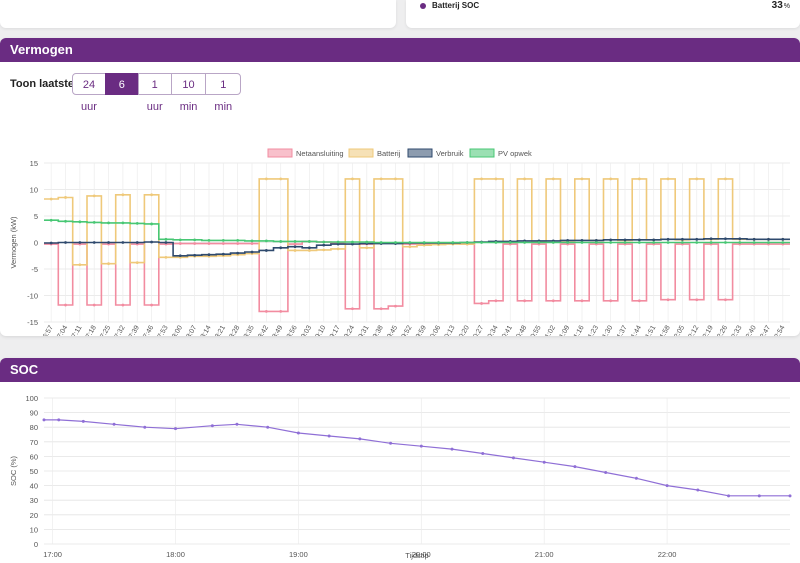 Image resolution: width=800 pixels, height=563 pixels. Describe the element at coordinates (291, 330) in the screenshot. I see `x-tick-label: 18:56` at that location.